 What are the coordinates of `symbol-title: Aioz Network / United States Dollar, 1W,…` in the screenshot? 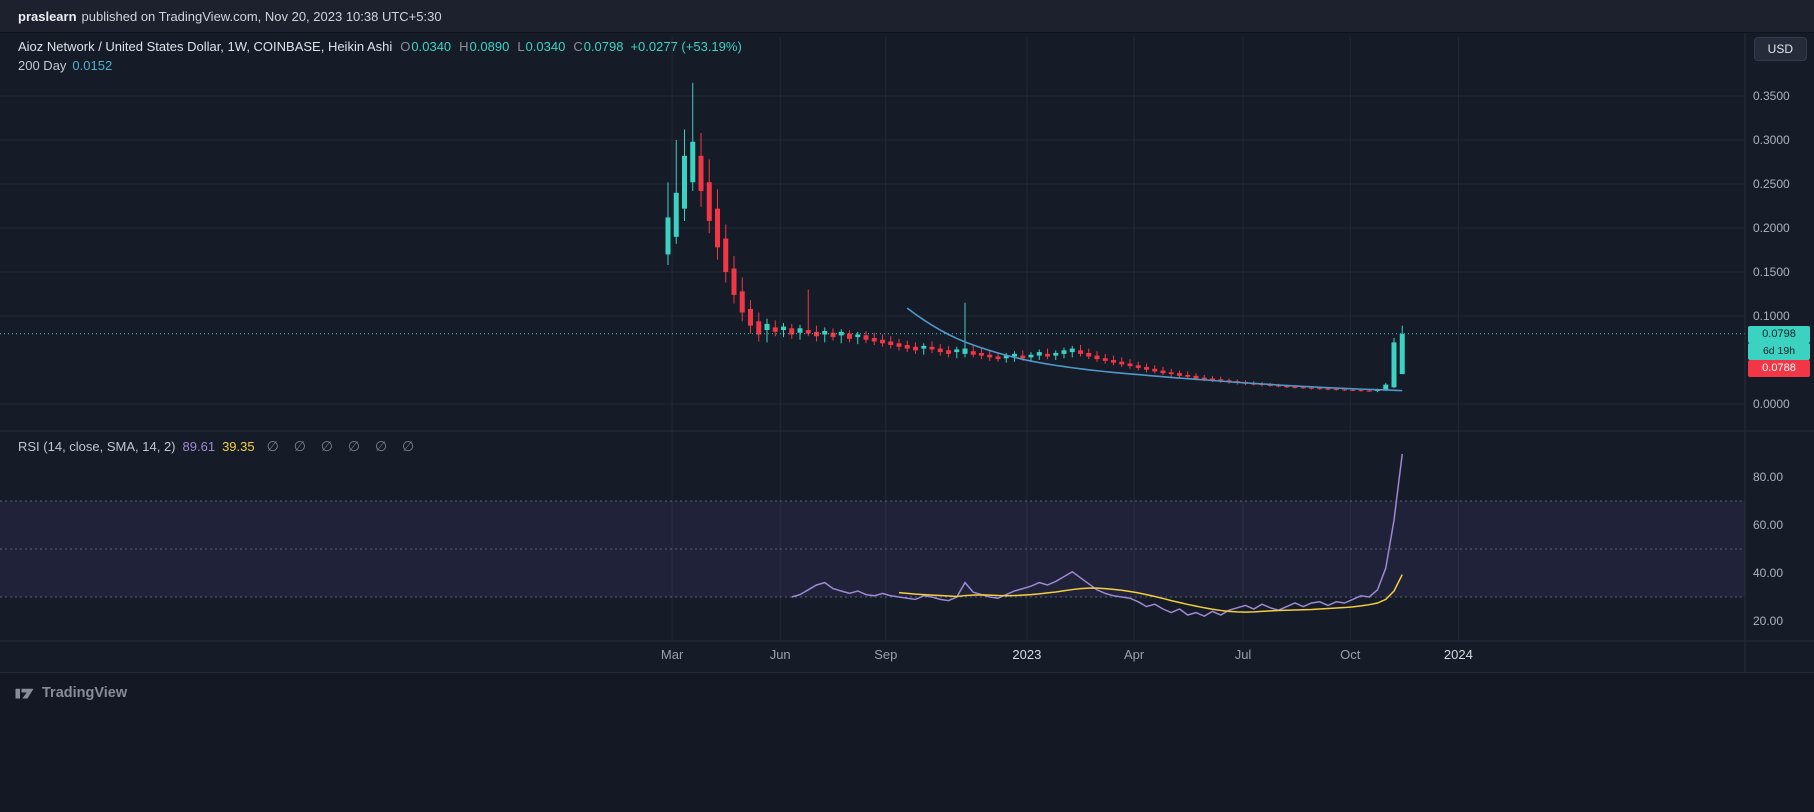 It's located at (205, 46).